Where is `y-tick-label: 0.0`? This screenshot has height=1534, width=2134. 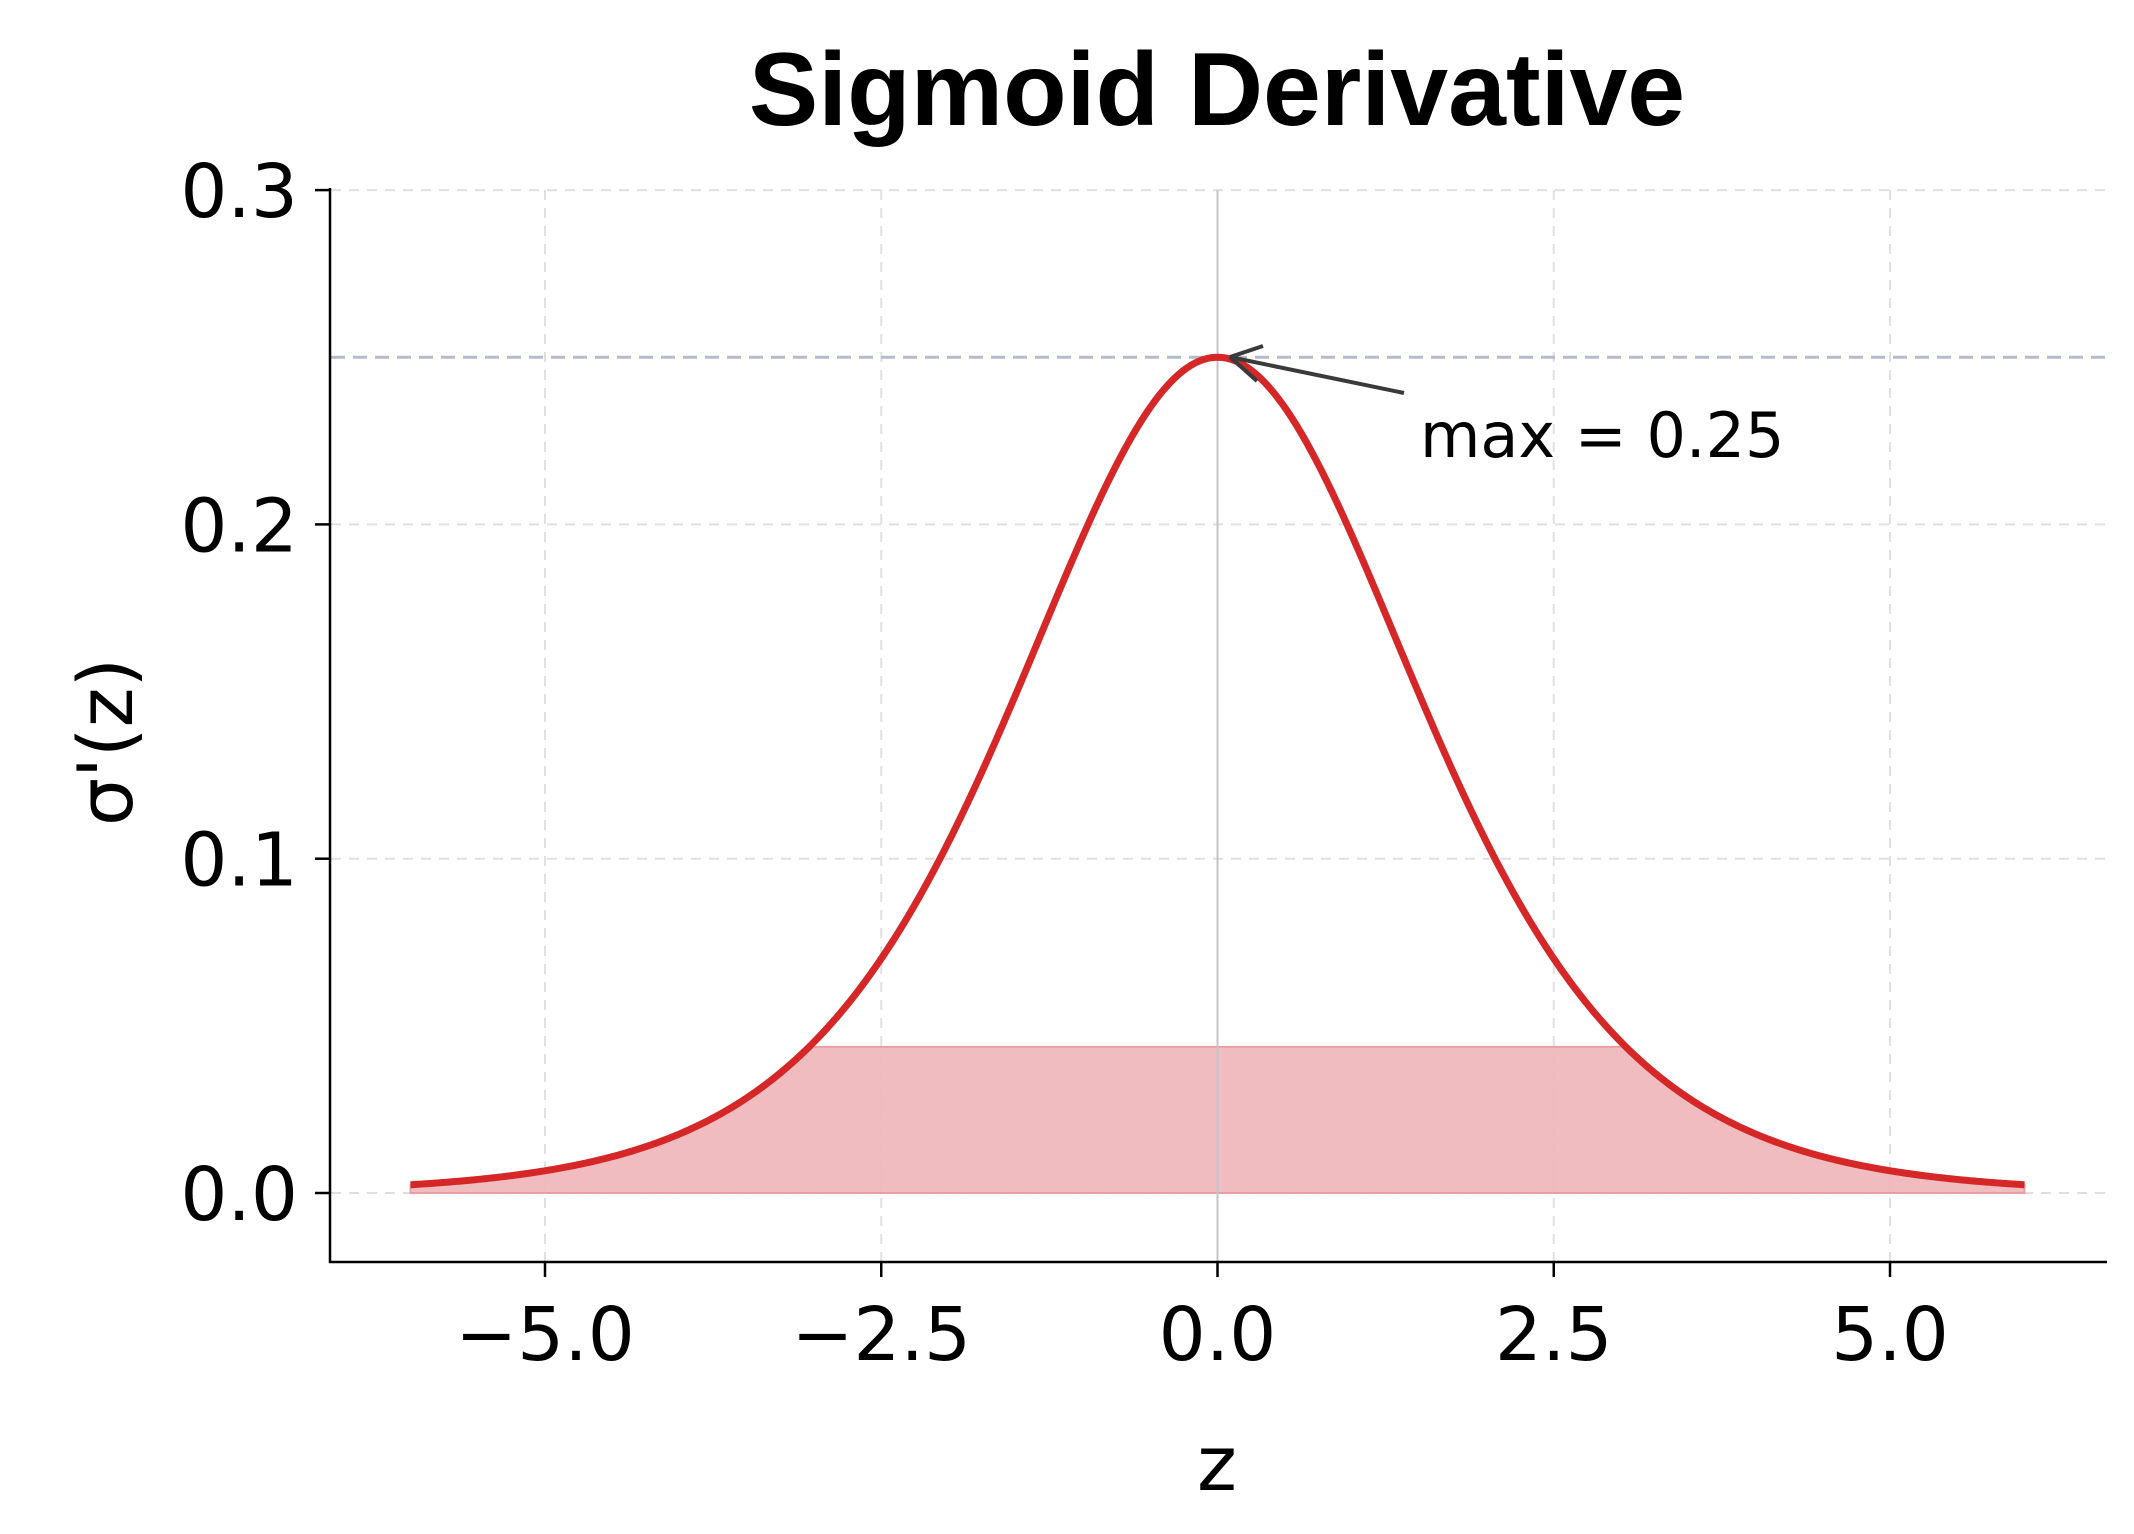
y-tick-label: 0.0 is located at coordinates (239, 1195).